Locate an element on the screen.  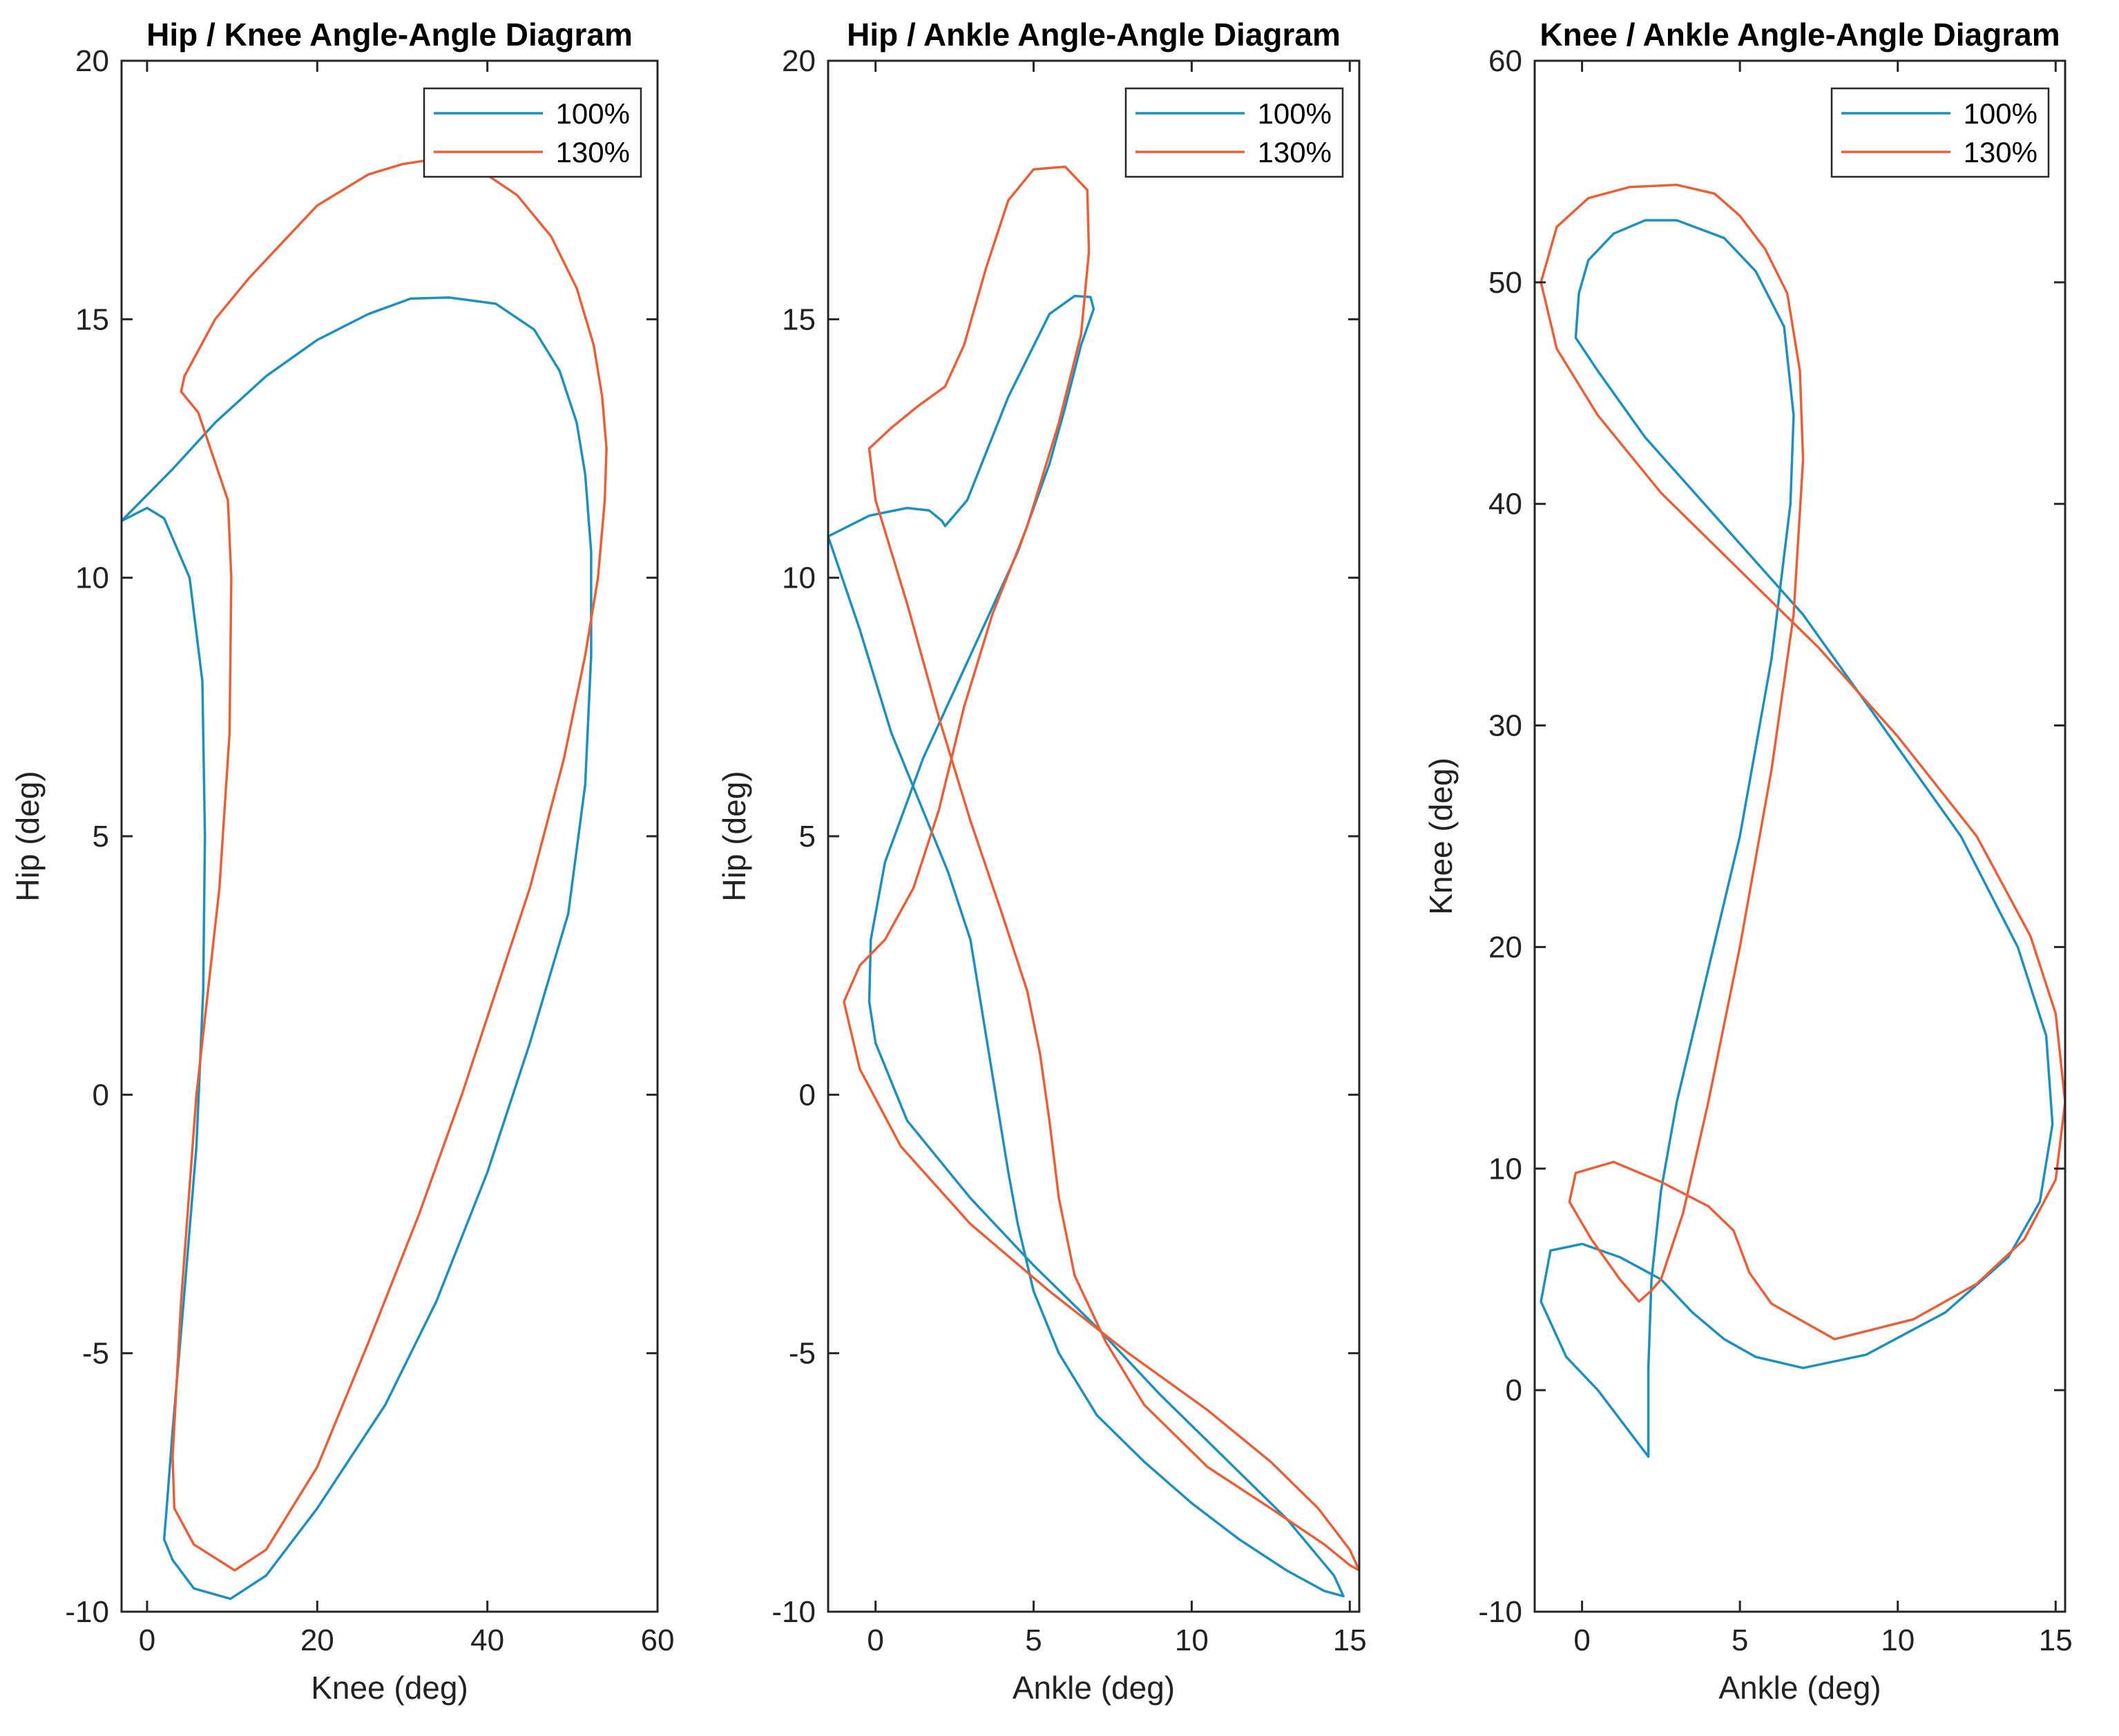
x-tick-label: 20 is located at coordinates (317, 1640).